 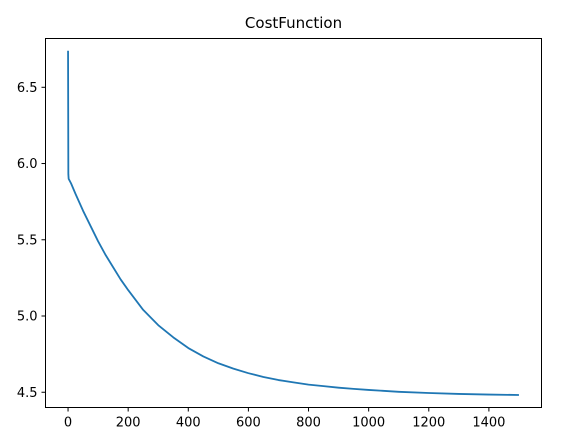 I want to click on x-axis: 0 200 400 600 800 1000 1200 1400, so click(x=284, y=419).